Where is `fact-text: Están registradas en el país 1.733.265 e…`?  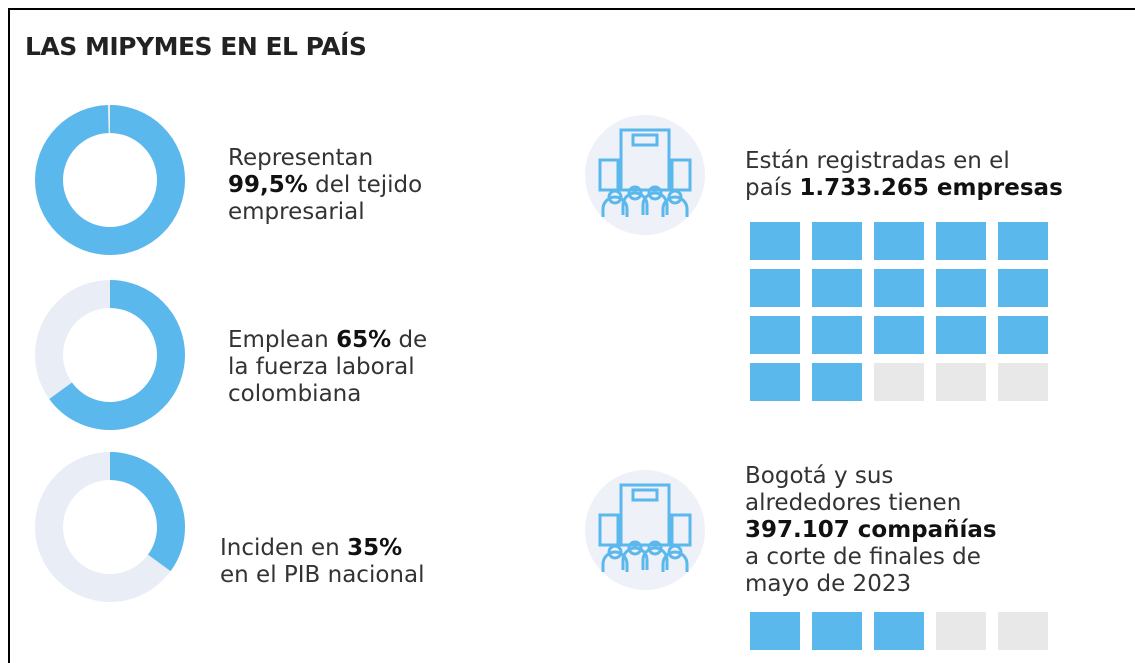
fact-text: Están registradas en el país 1.733.265 e… is located at coordinates (904, 175).